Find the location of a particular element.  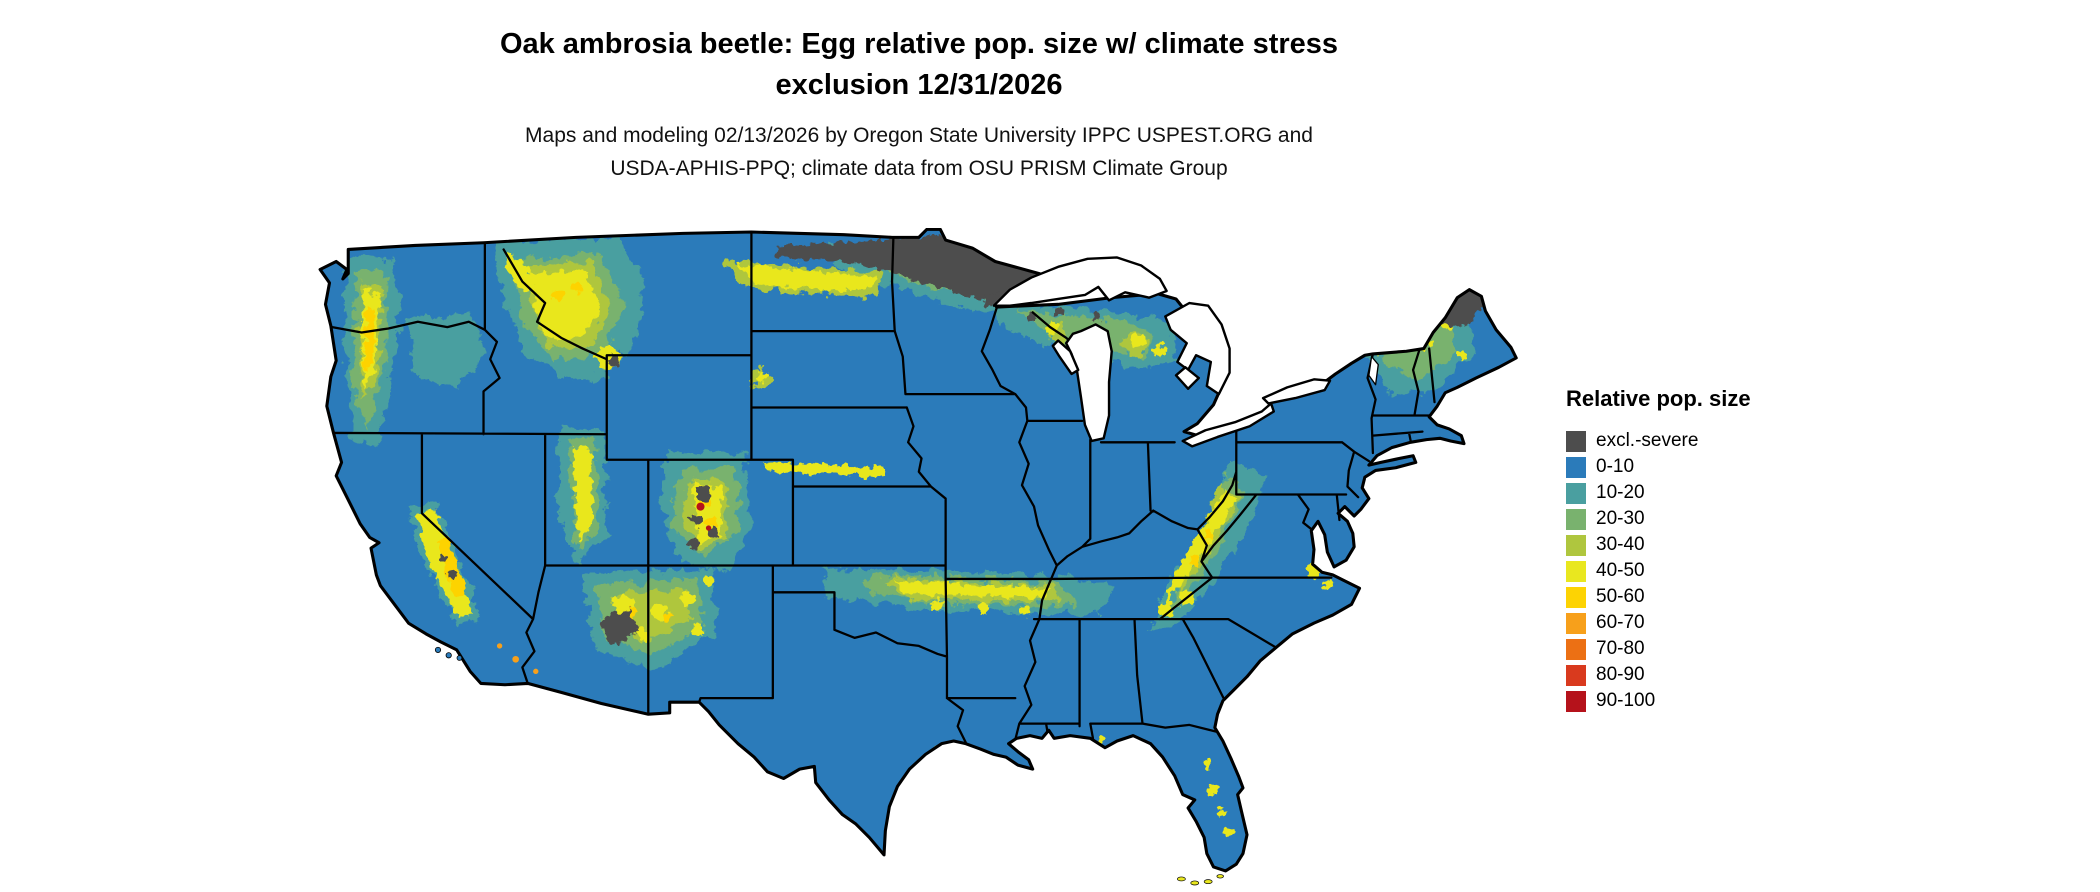

legend-item: excl.-severe is located at coordinates (1658, 441).